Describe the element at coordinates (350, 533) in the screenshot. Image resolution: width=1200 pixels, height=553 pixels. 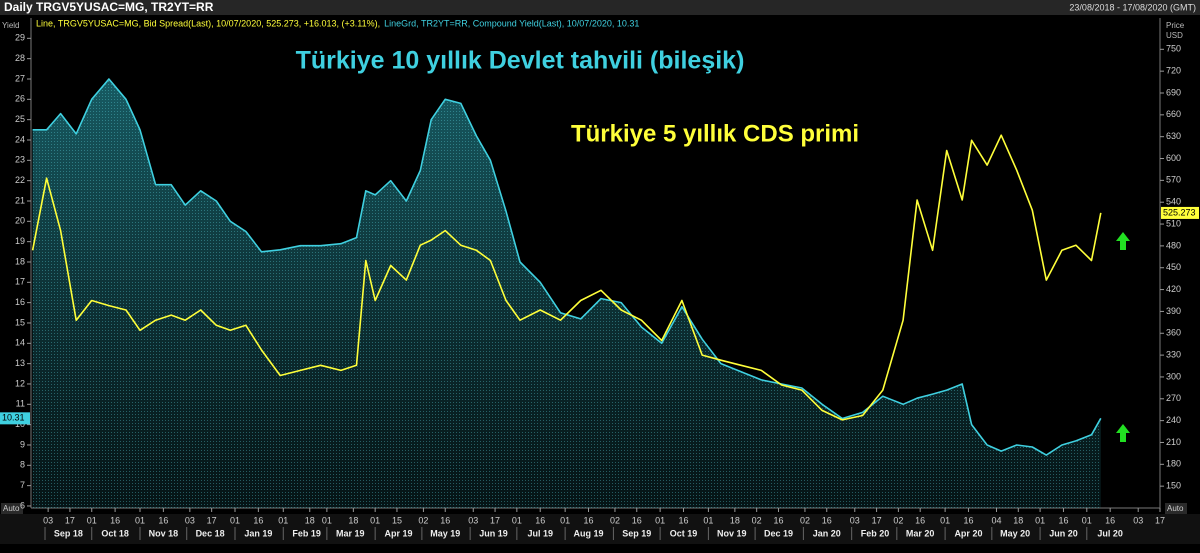
I see `month-label: Mar 19` at that location.